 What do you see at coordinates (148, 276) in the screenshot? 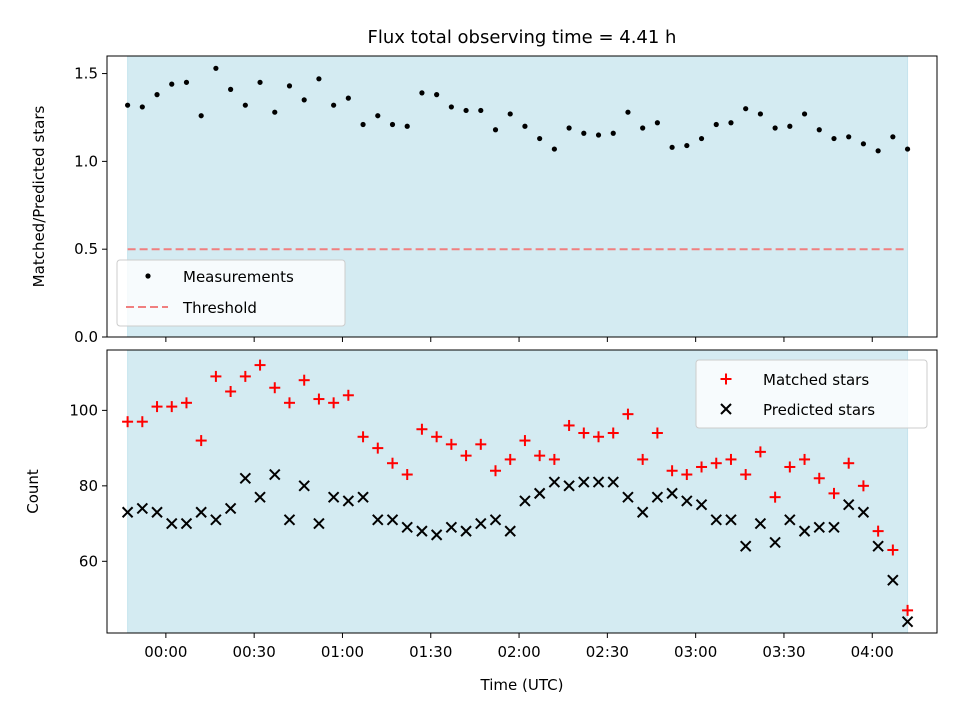
I see `legend-measurement-marker` at bounding box center [148, 276].